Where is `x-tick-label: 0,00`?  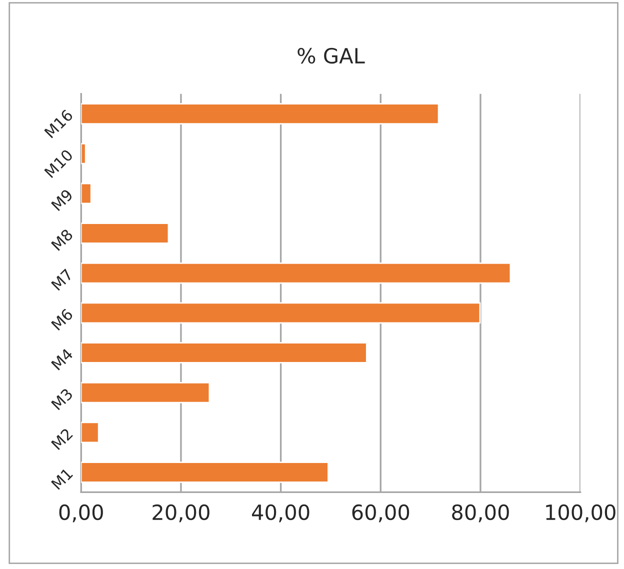 x-tick-label: 0,00 is located at coordinates (81, 513).